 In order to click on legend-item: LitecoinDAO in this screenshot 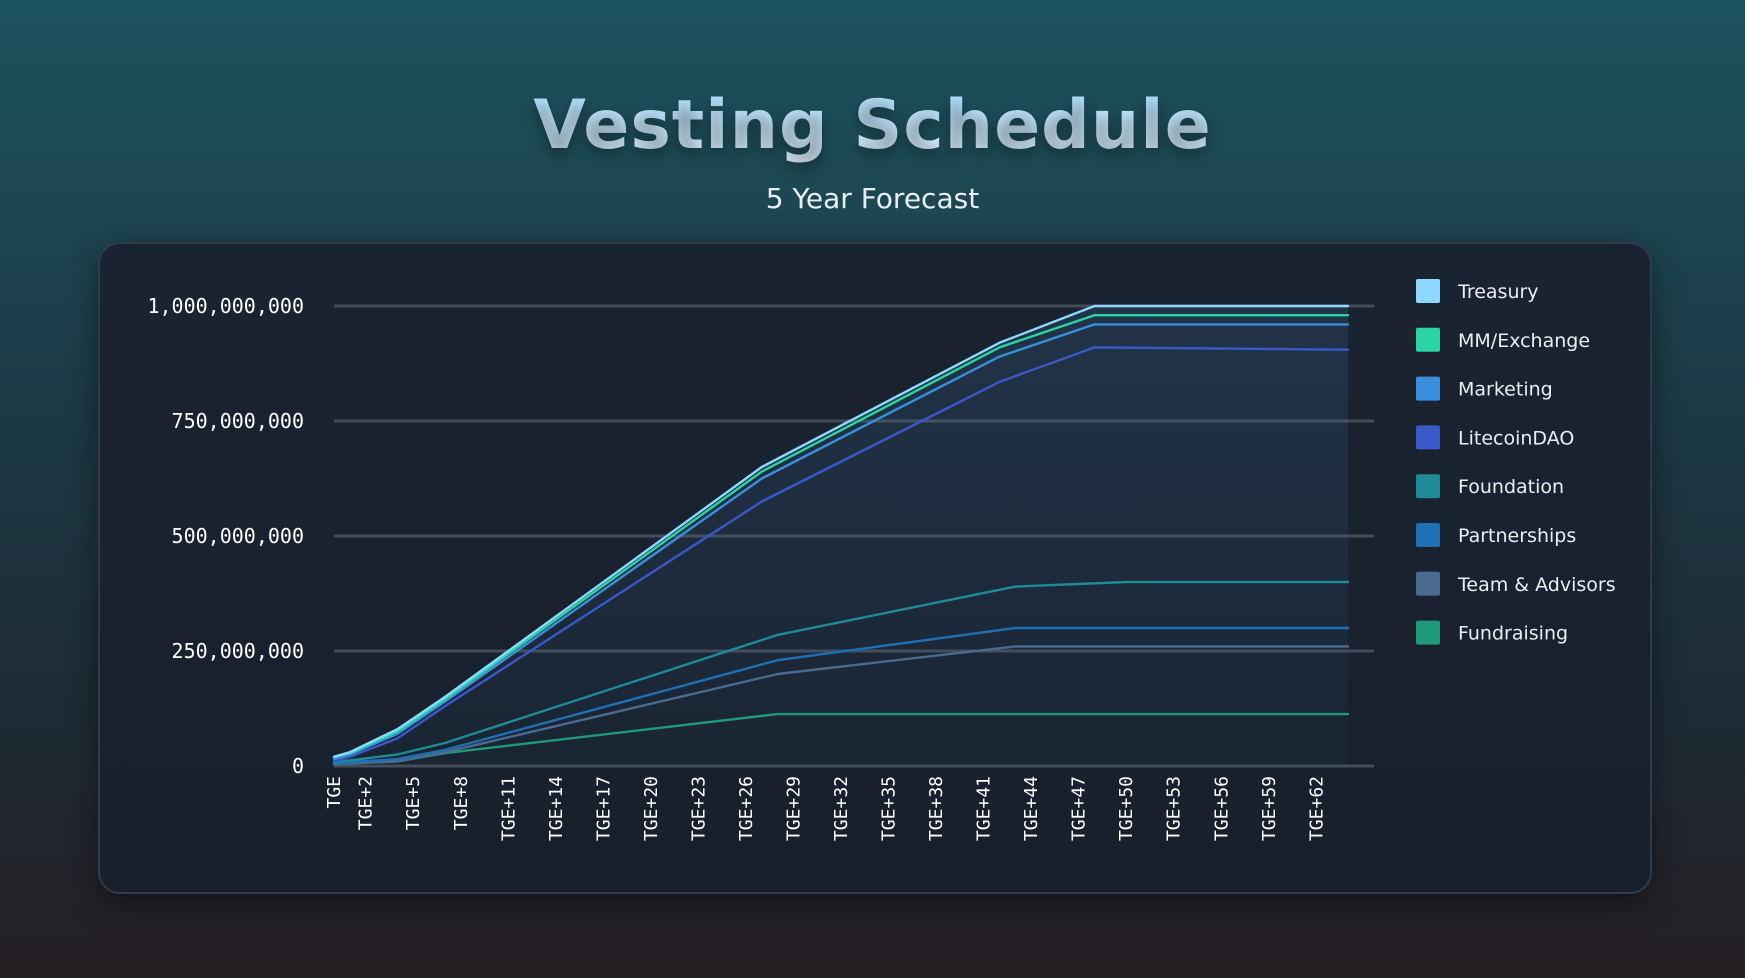, I will do `click(1495, 437)`.